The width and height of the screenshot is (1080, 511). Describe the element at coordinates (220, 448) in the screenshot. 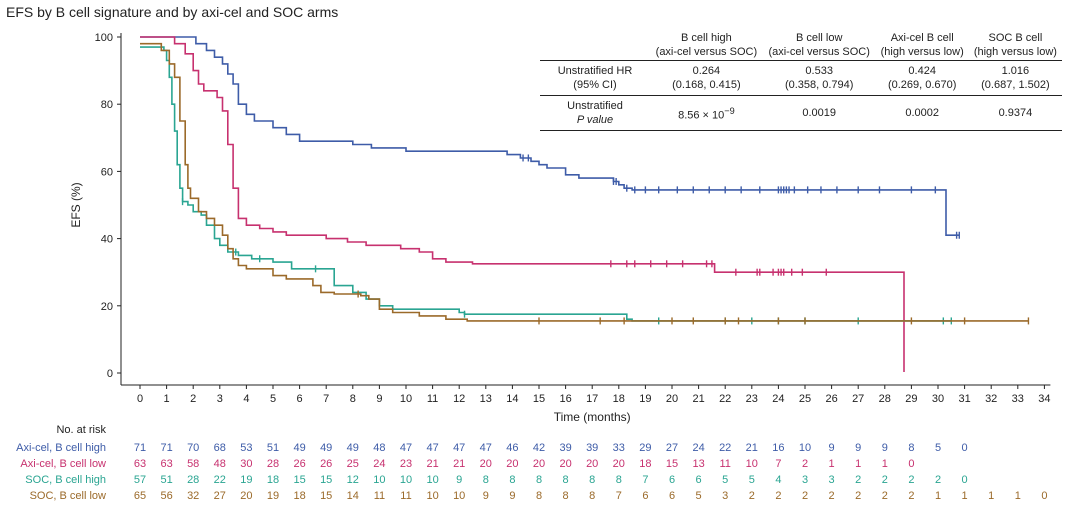

I see `risk-count: 68` at that location.